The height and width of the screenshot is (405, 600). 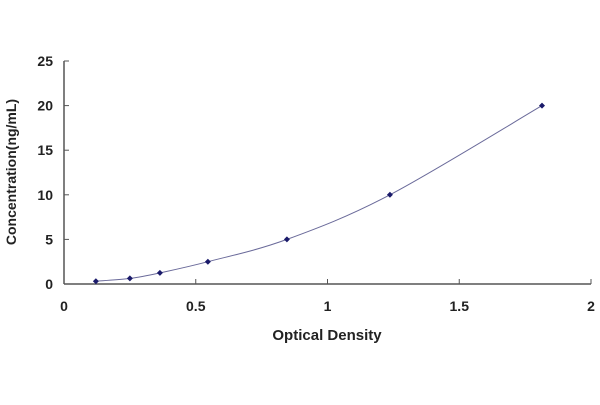 I want to click on y-tick-label: 0, so click(x=49, y=284).